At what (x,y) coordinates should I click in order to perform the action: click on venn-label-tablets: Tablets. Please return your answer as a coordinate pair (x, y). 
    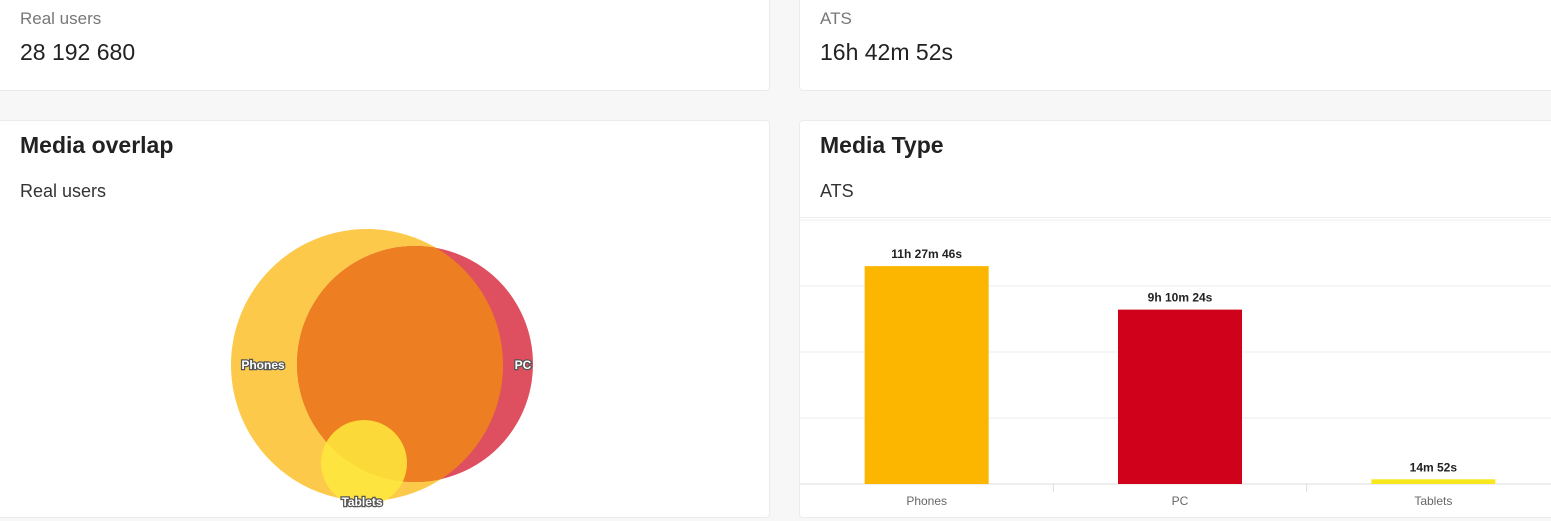
    Looking at the image, I should click on (361, 502).